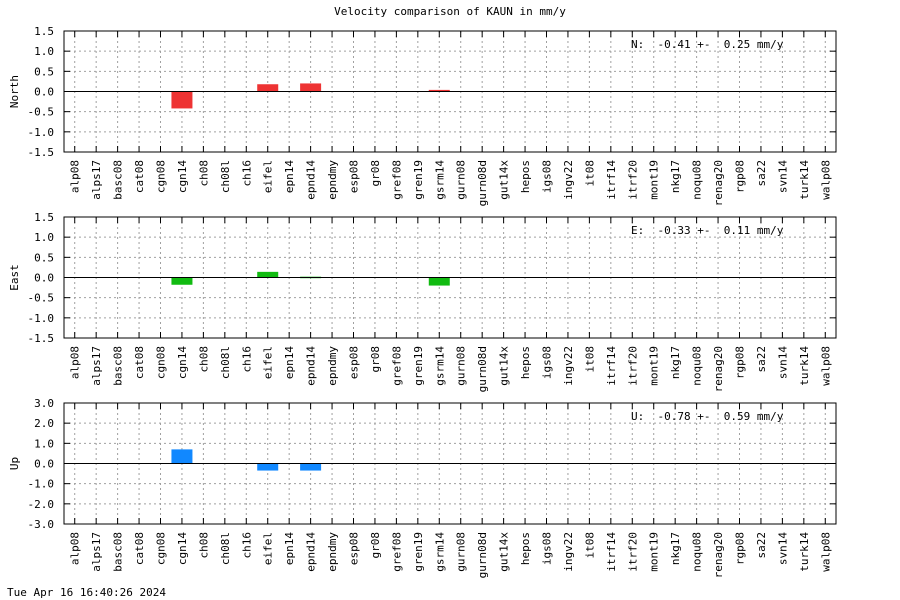 The width and height of the screenshot is (900, 600). Describe the element at coordinates (44, 31) in the screenshot. I see `y-tick-label: 1.5` at that location.